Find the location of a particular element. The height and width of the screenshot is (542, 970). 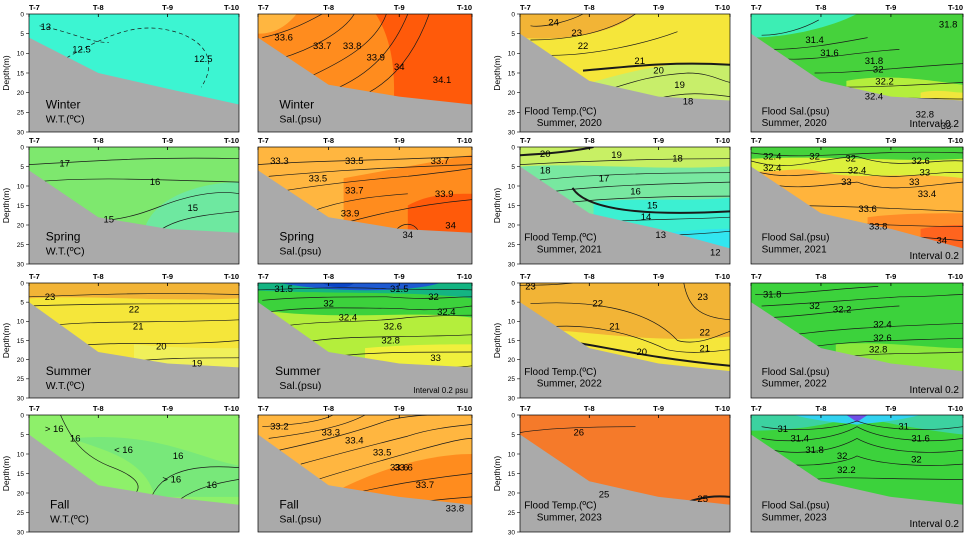

contour-label: 16 is located at coordinates (211, 485).